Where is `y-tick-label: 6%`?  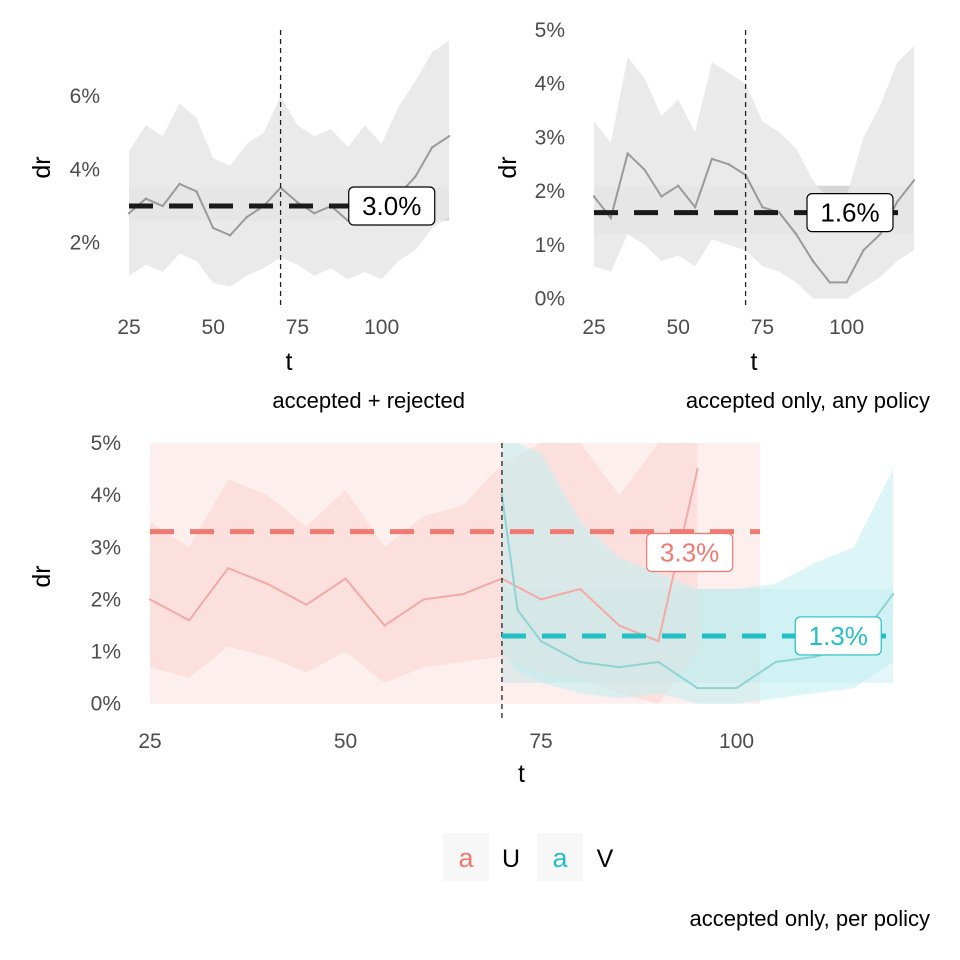
y-tick-label: 6% is located at coordinates (85, 96).